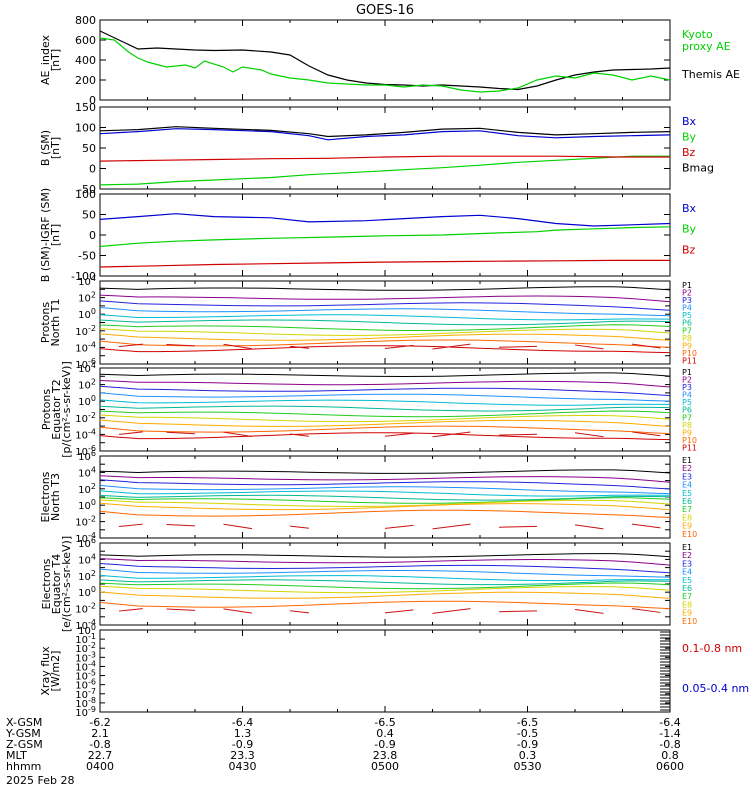 This screenshot has width=750, height=800. I want to click on legend-p4: P4, so click(687, 395).